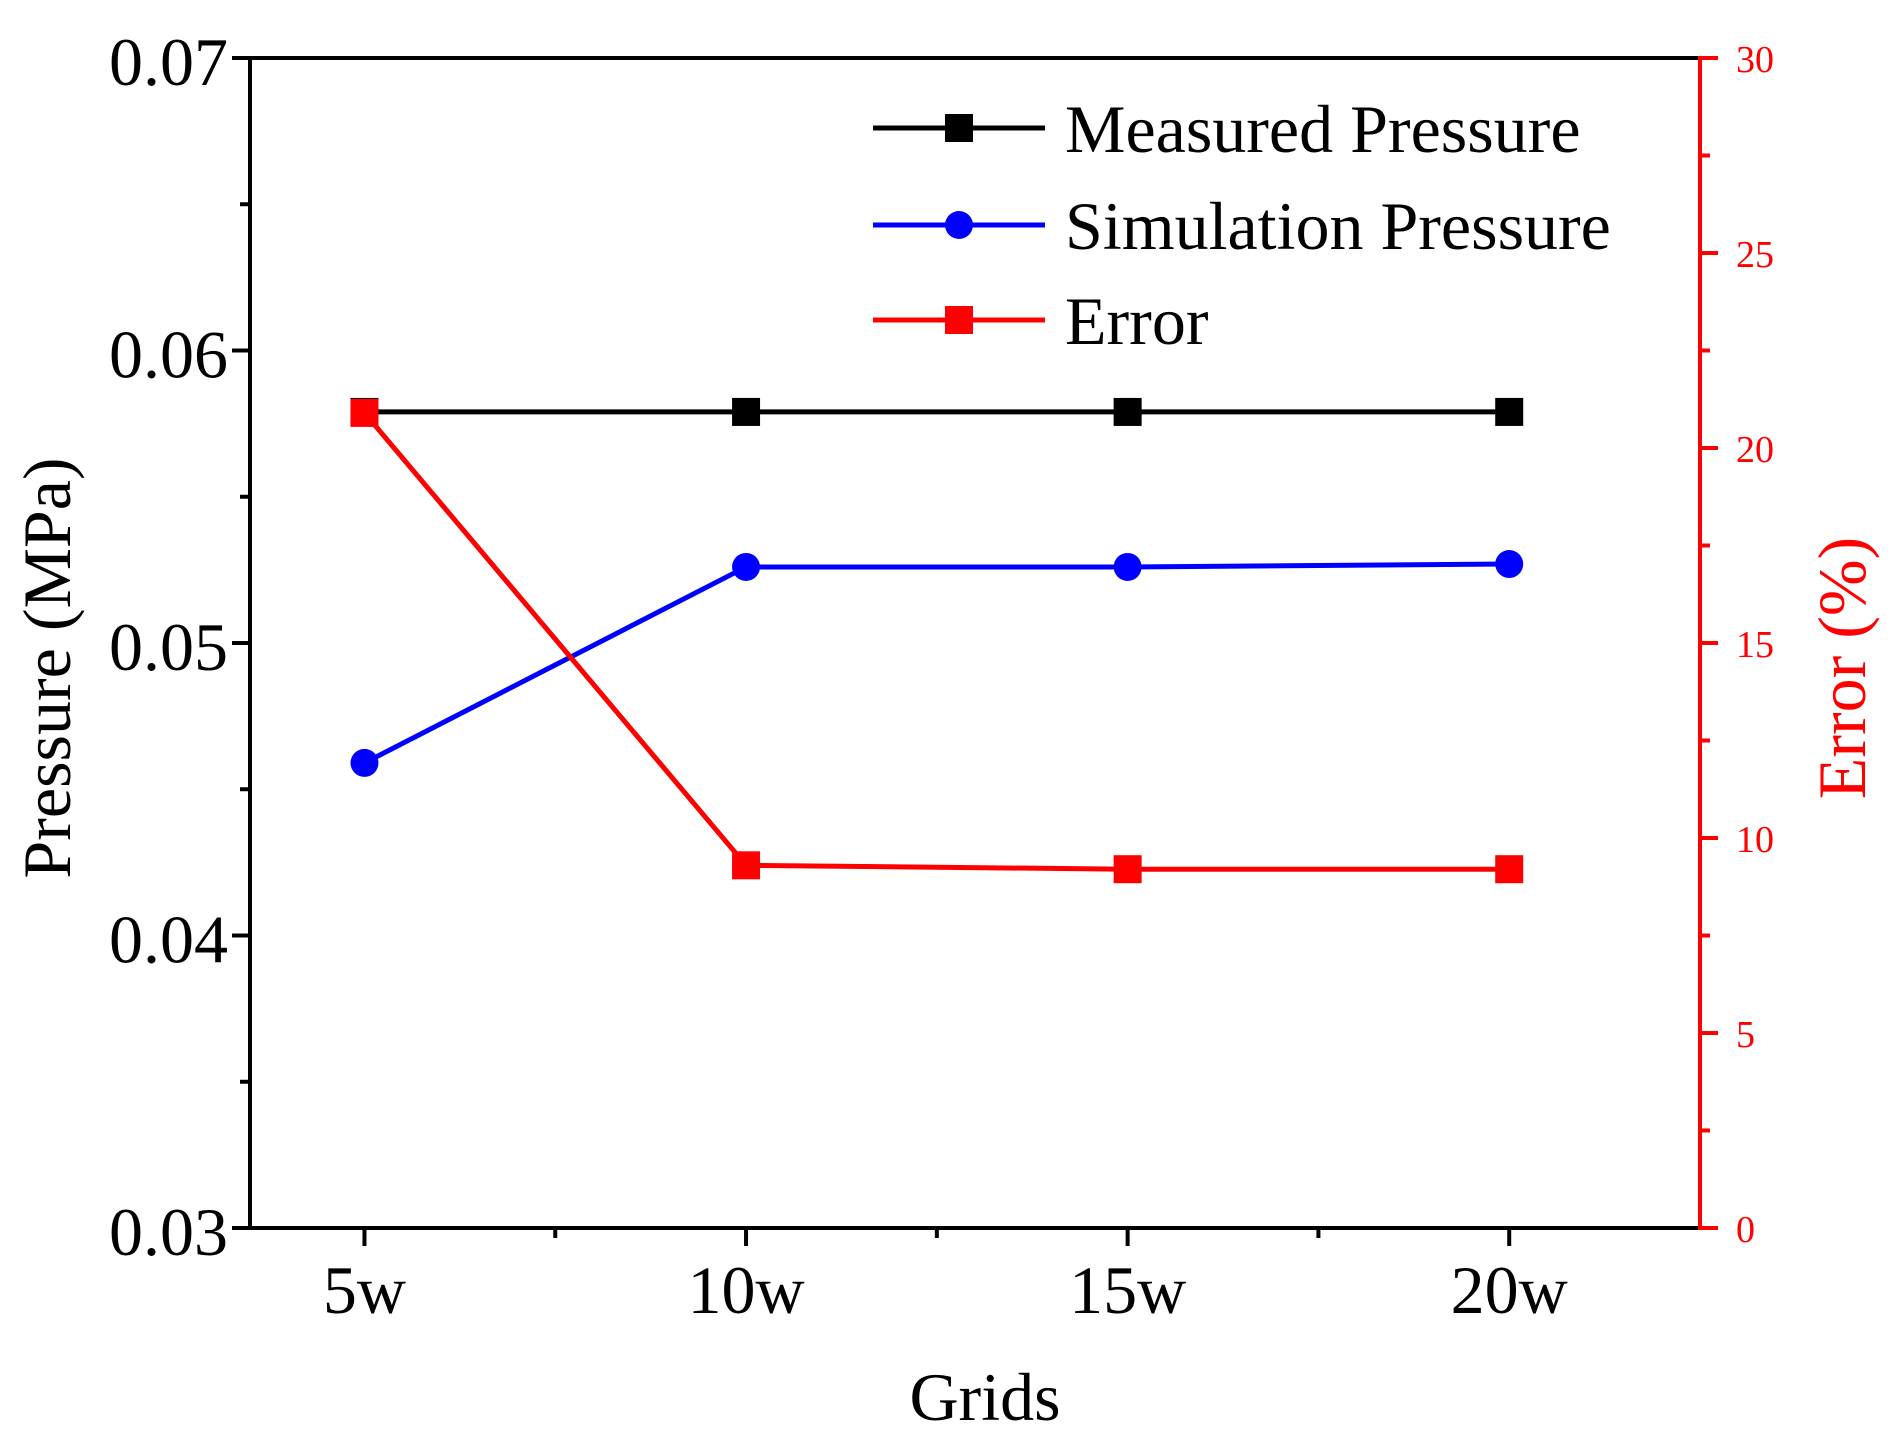 This screenshot has width=1890, height=1443. I want to click on y-tick-label: 0.06, so click(168, 355).